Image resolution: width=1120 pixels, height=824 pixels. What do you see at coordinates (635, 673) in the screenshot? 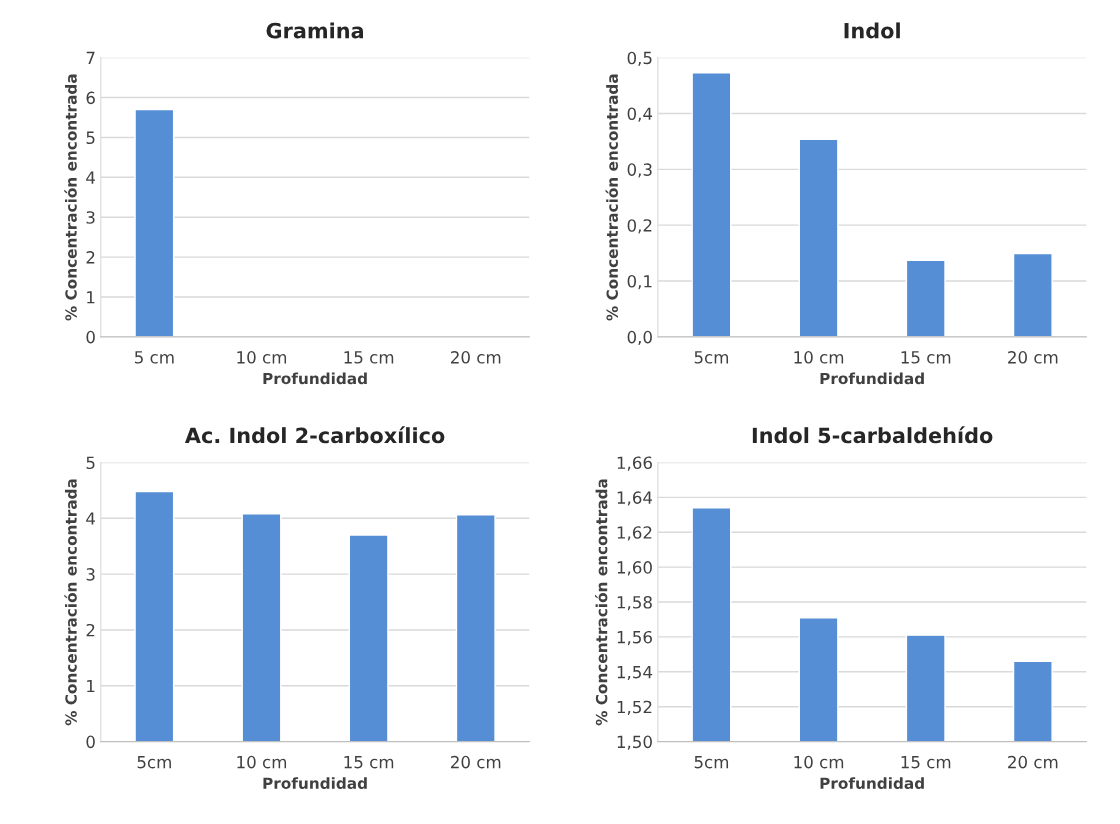
I see `y-tick-label: 1,54` at bounding box center [635, 673].